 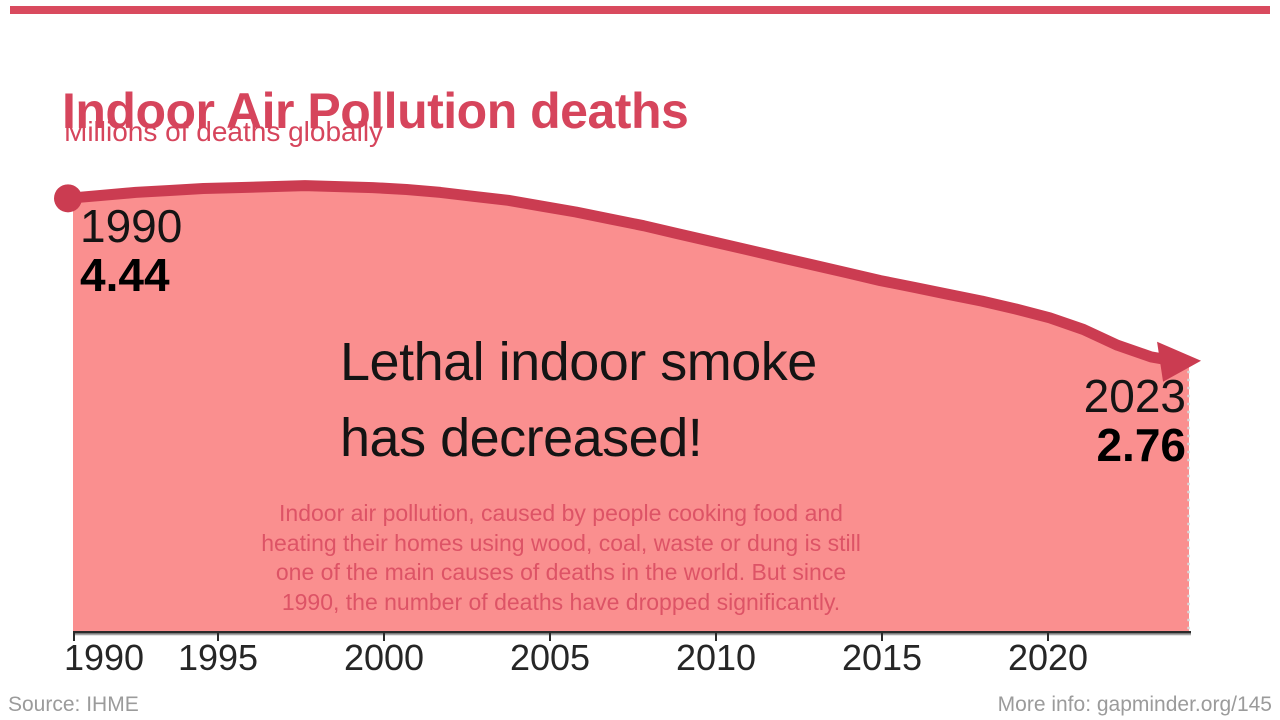 I want to click on page-subtitle: Millions of deaths globally, so click(x=224, y=131).